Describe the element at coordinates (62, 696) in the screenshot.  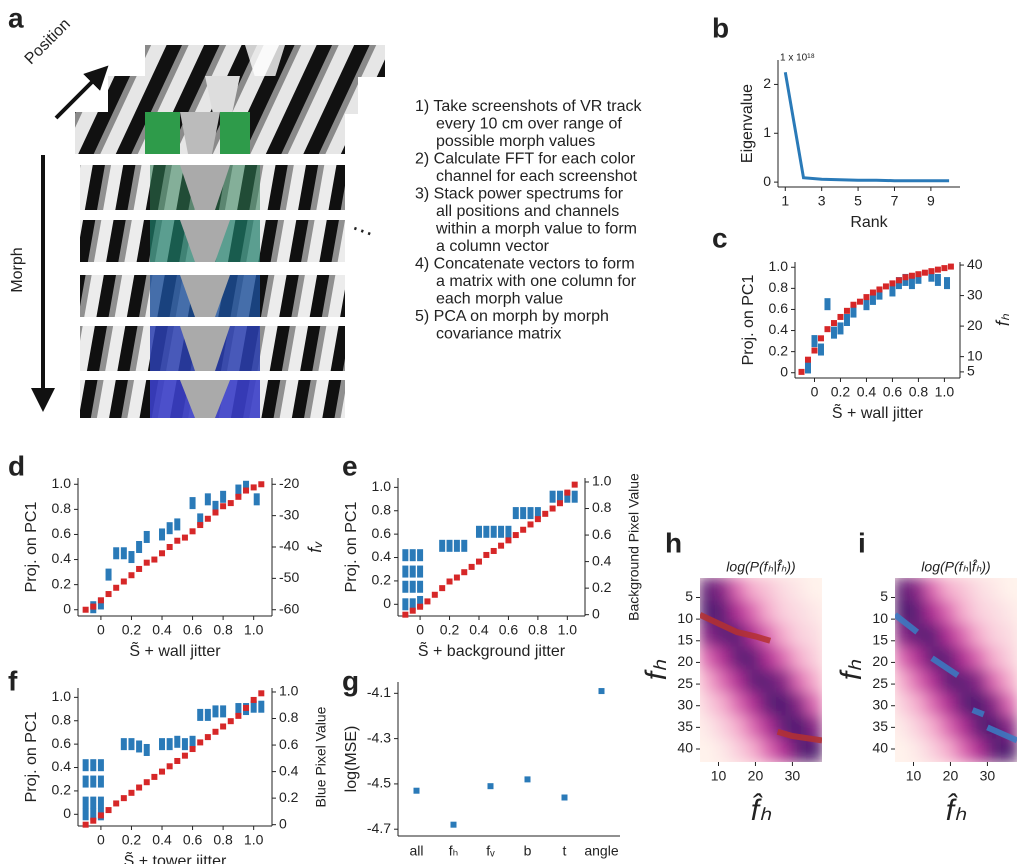
I see `y-tick-label: 1.0` at that location.